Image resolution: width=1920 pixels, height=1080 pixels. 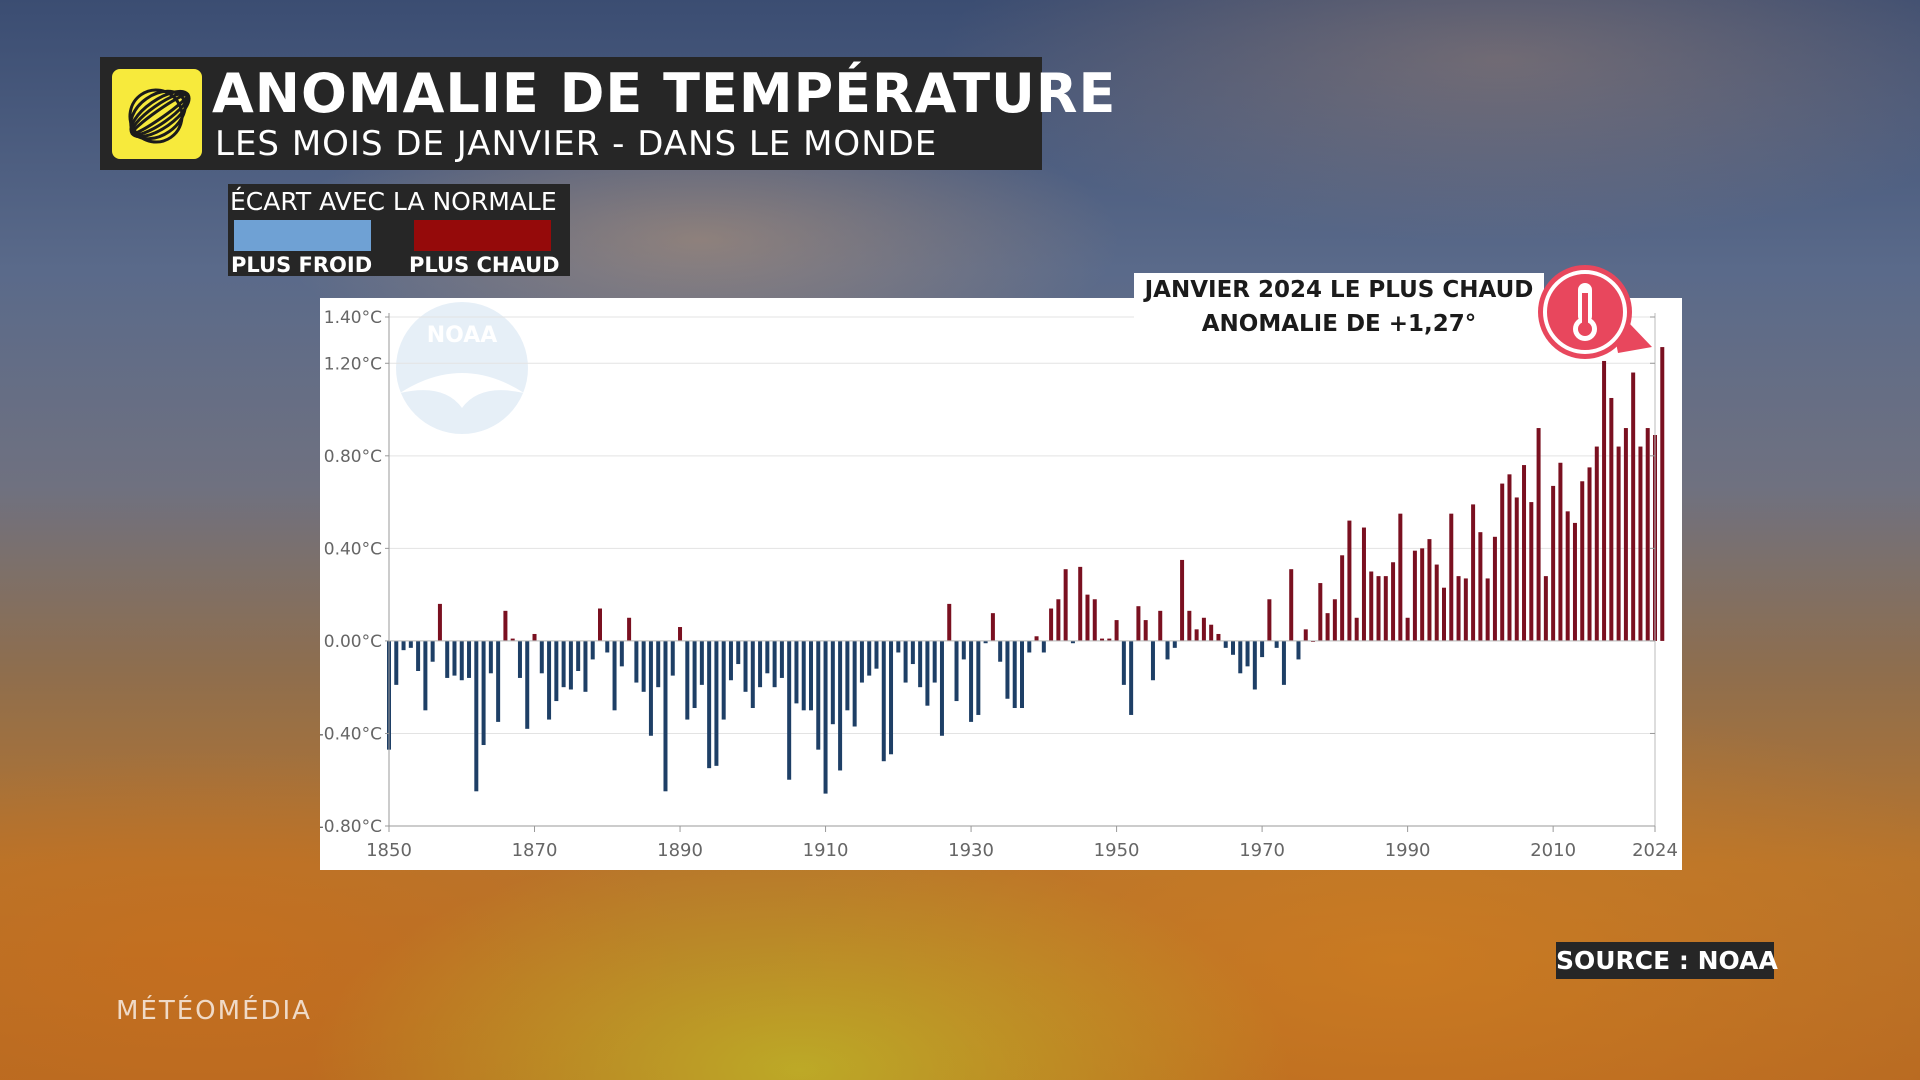 What do you see at coordinates (781, 659) in the screenshot?
I see `bar-1904` at bounding box center [781, 659].